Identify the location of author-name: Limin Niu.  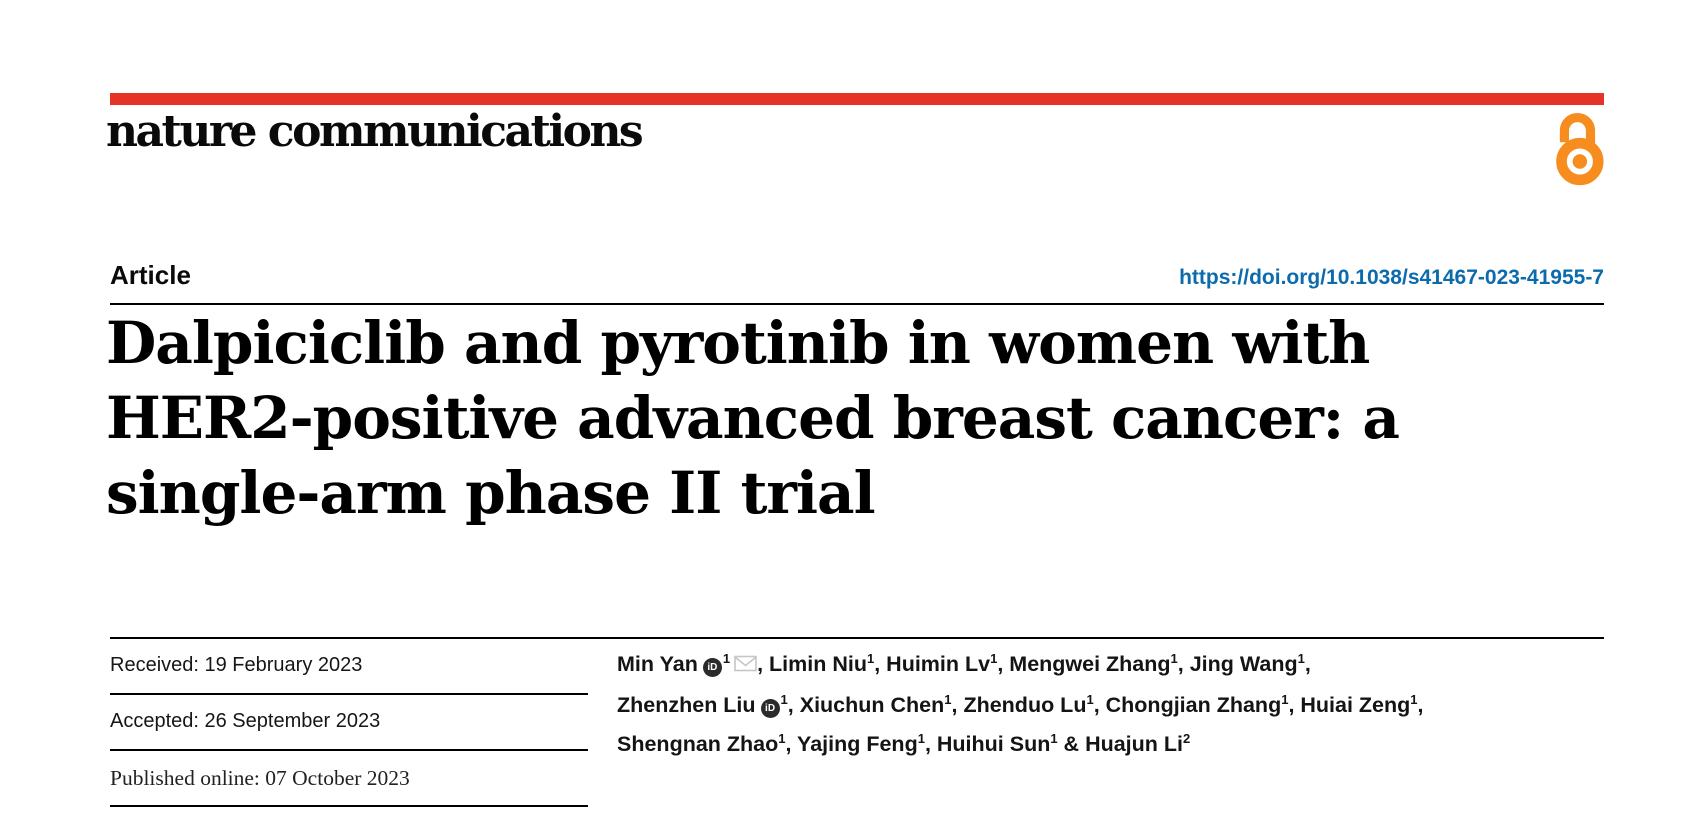
(818, 664).